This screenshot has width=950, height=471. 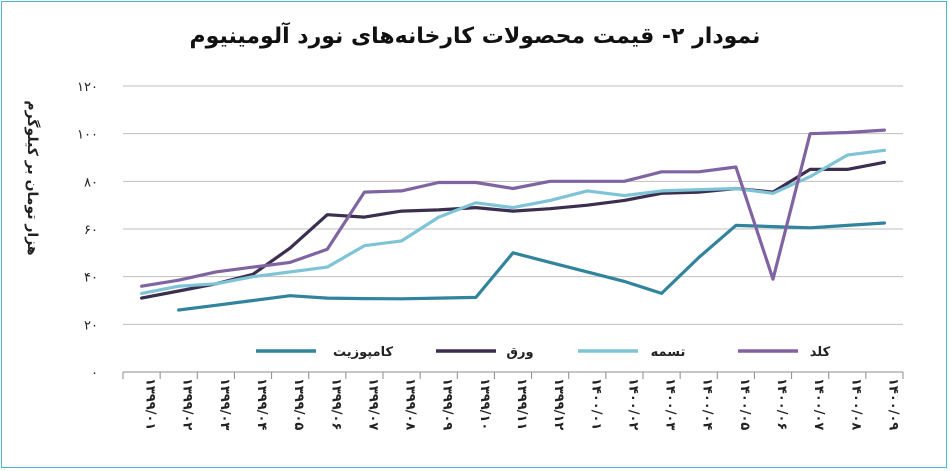 I want to click on x-tick-label: ۱۳۹۹/۰۵, so click(x=298, y=404).